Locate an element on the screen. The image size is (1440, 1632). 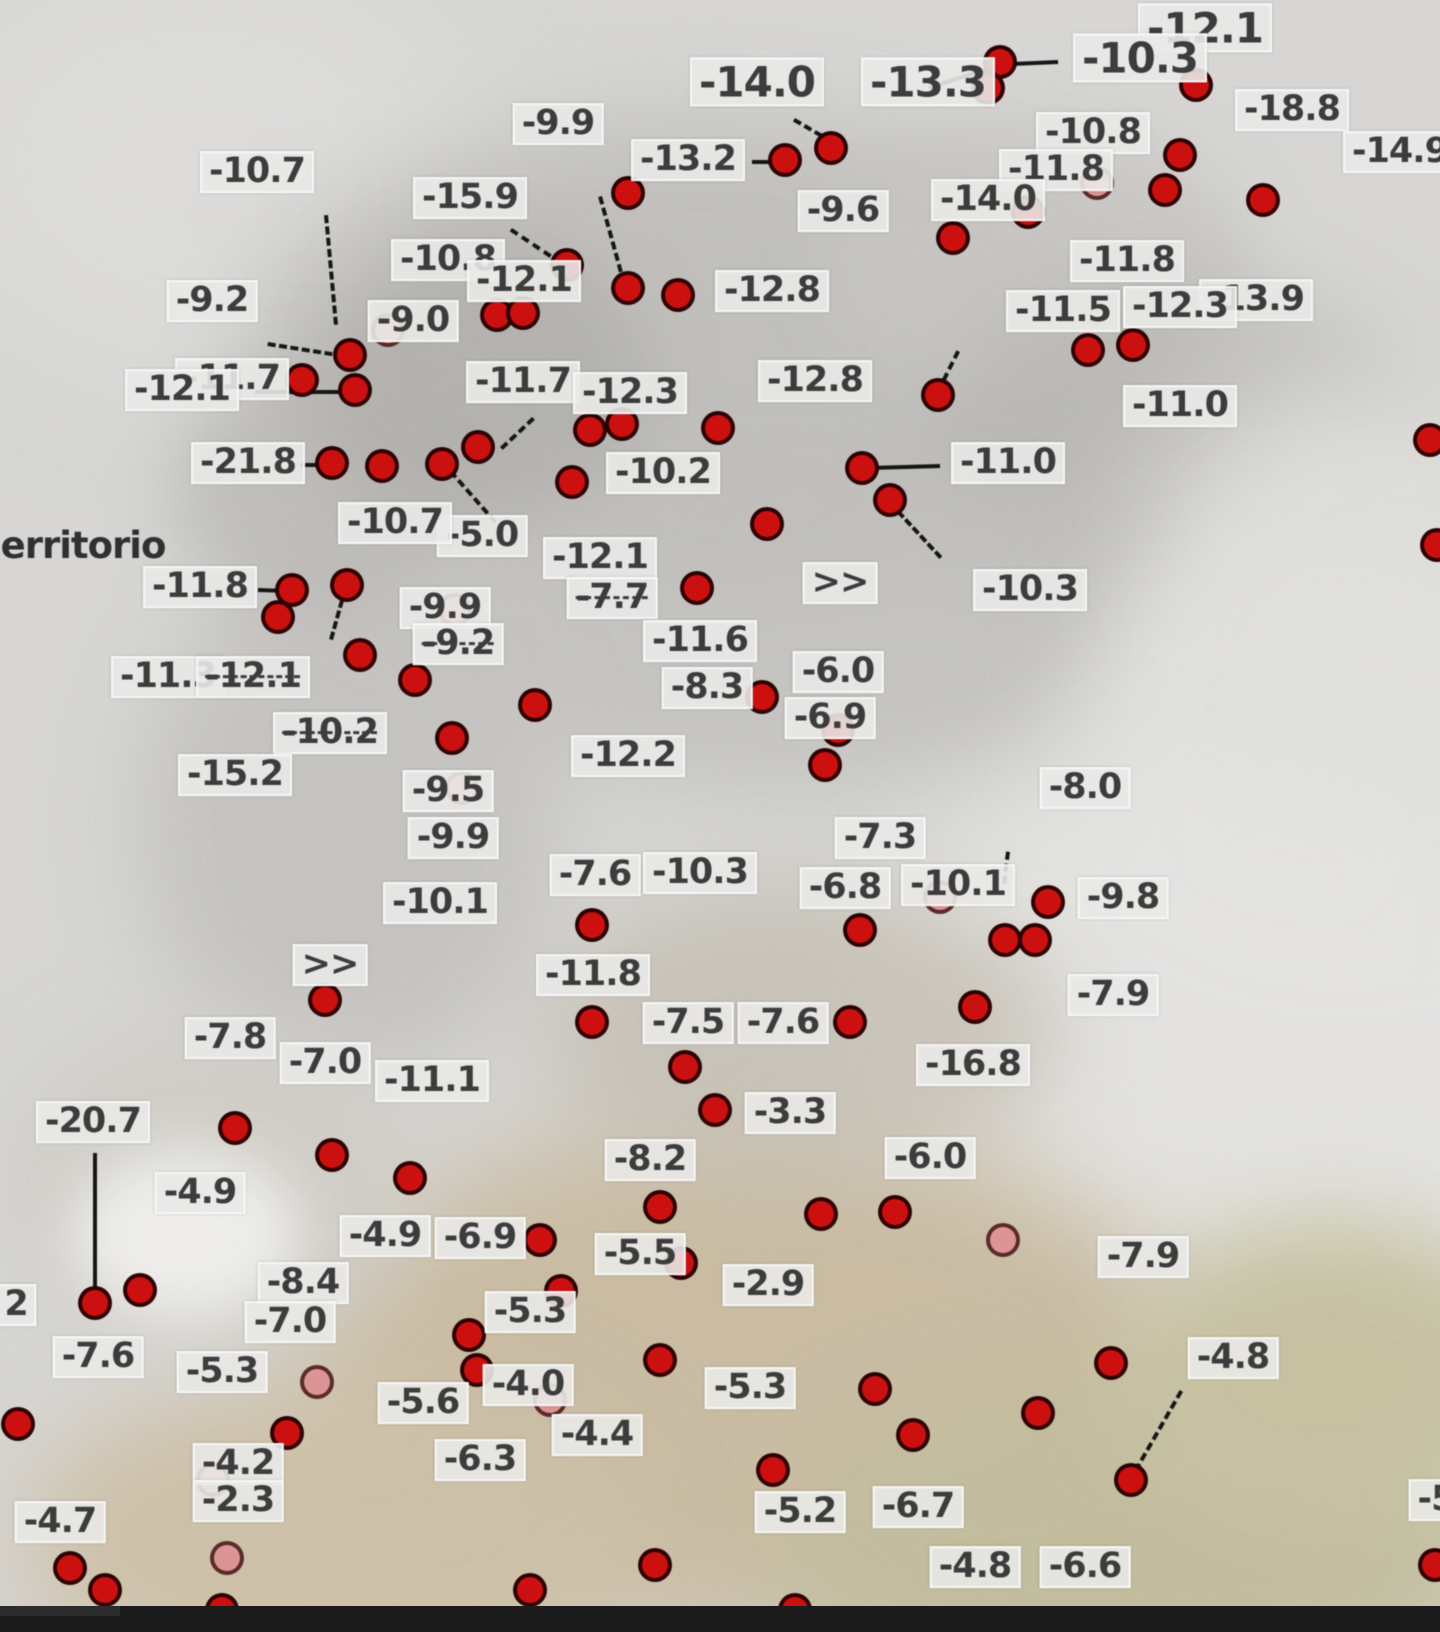
station-temp-label: -5.0 is located at coordinates (482, 536).